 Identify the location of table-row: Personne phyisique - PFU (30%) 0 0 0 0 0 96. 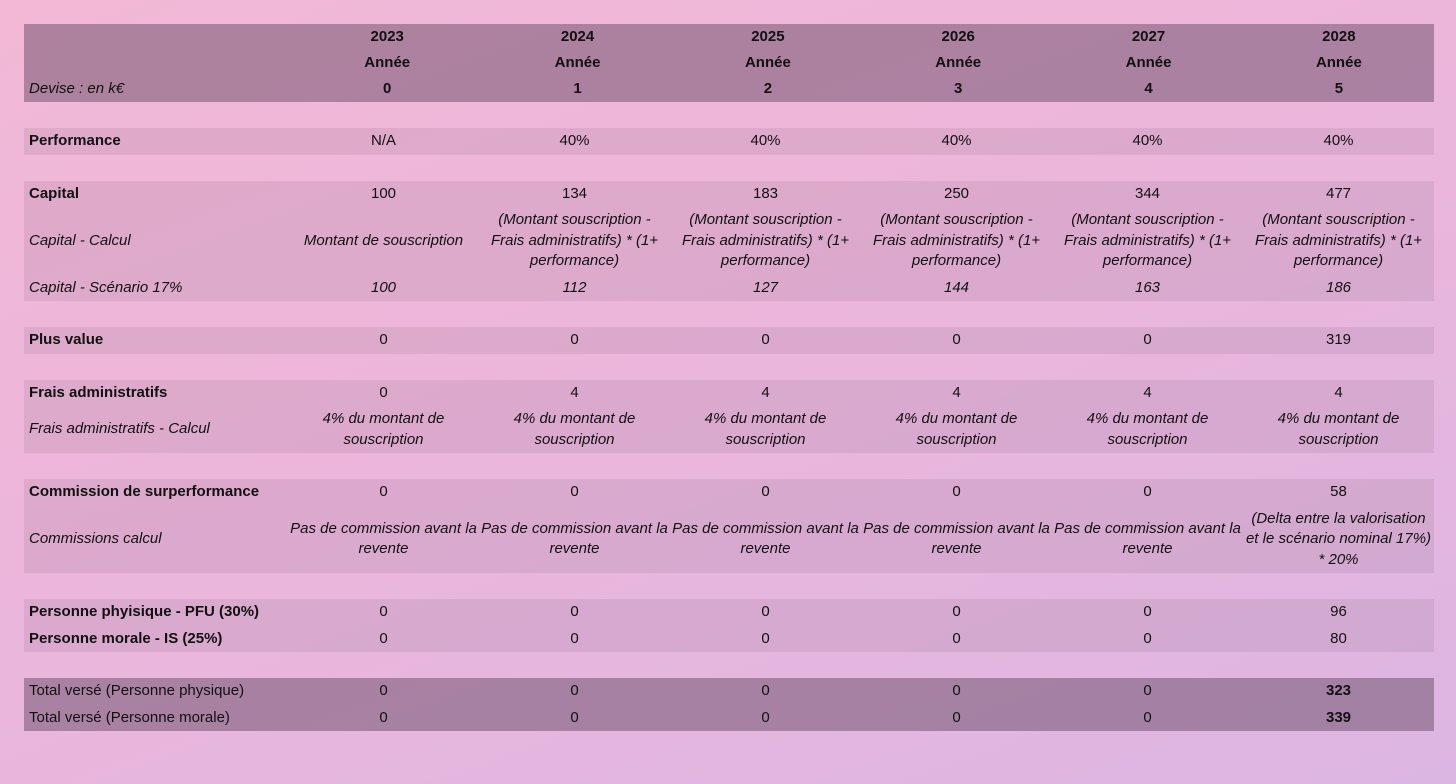
(729, 612).